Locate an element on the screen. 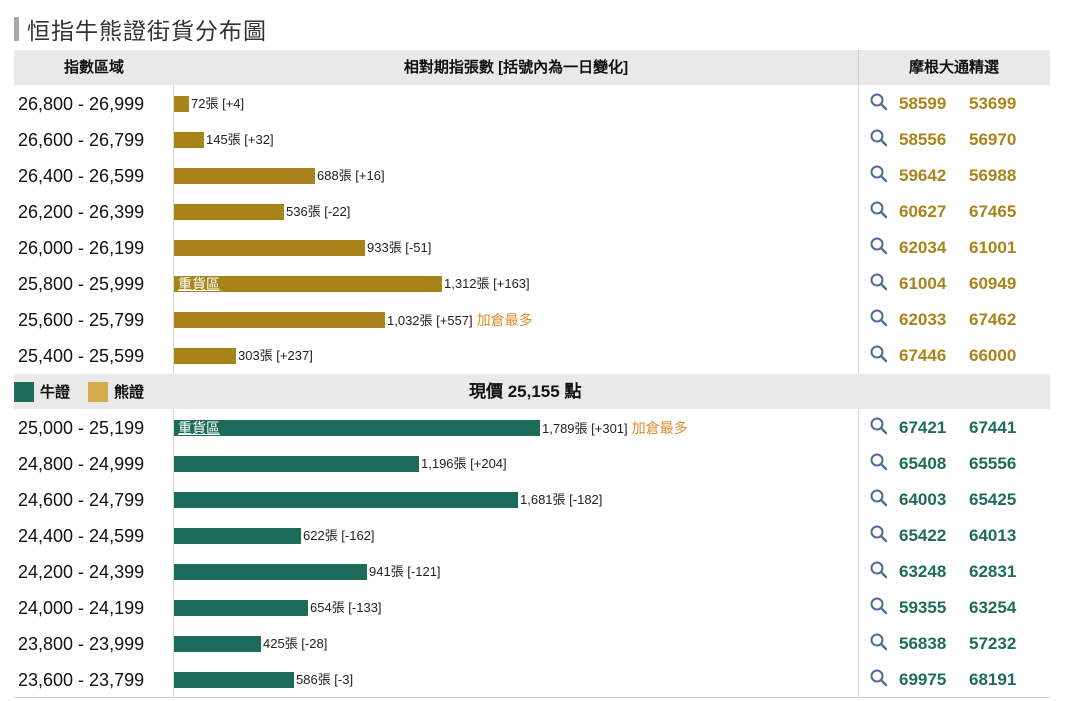 The image size is (1076, 701). warrant-code-link: 53699 is located at coordinates (993, 103).